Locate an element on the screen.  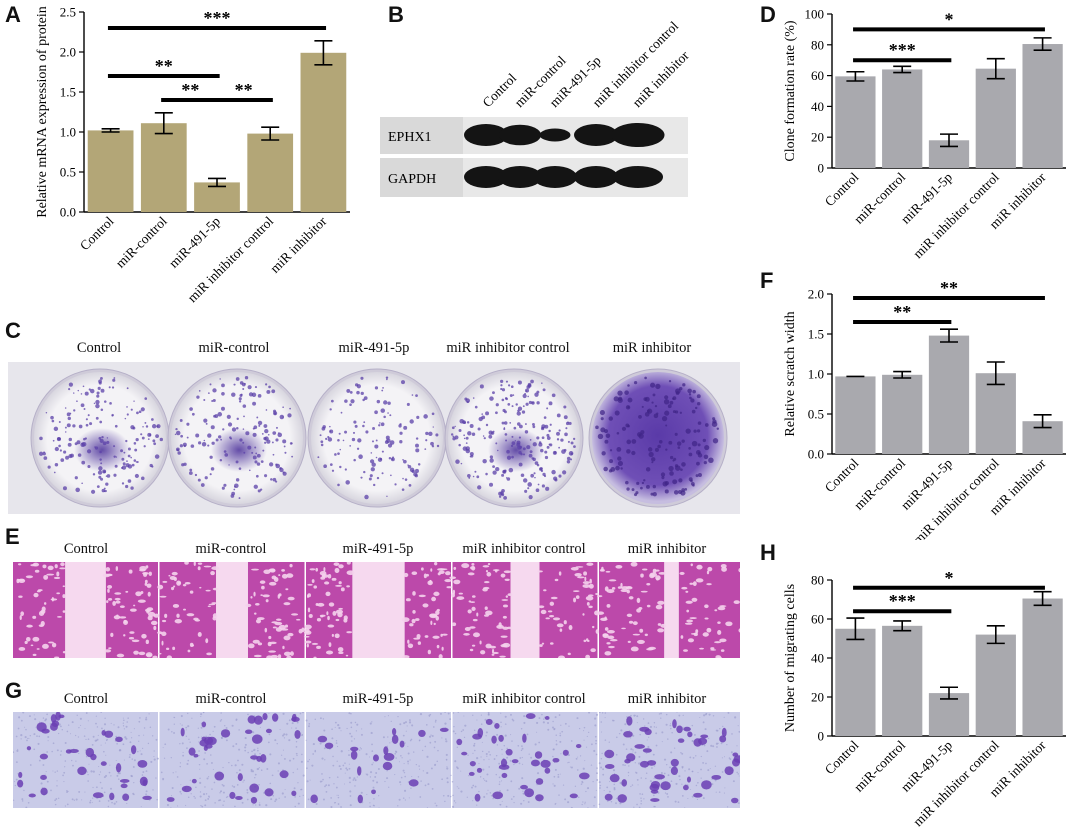
panel-label-b: B is located at coordinates (396, 14).